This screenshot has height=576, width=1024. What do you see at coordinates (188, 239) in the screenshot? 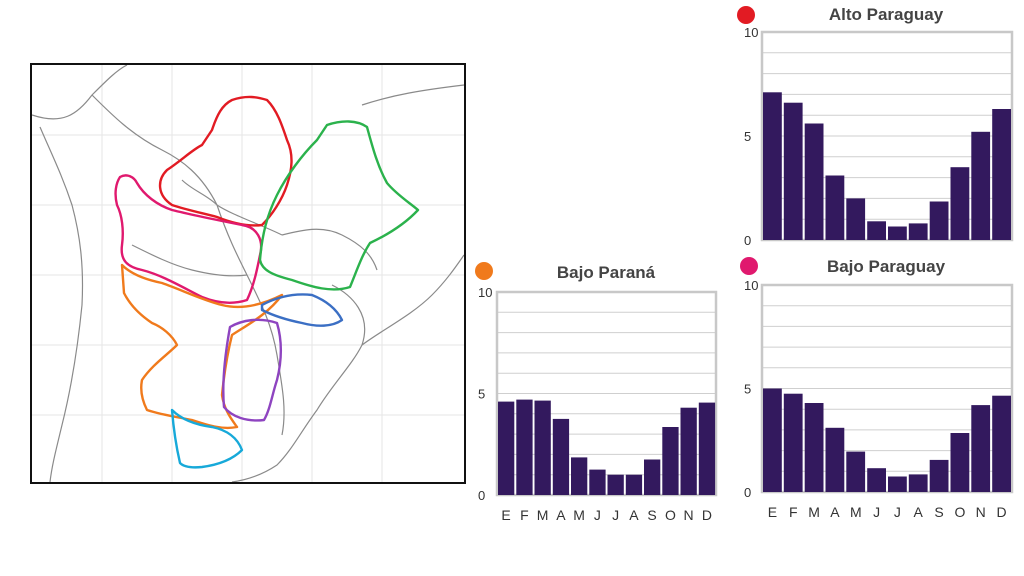
I see `basin-bajo-paraguay-outline` at bounding box center [188, 239].